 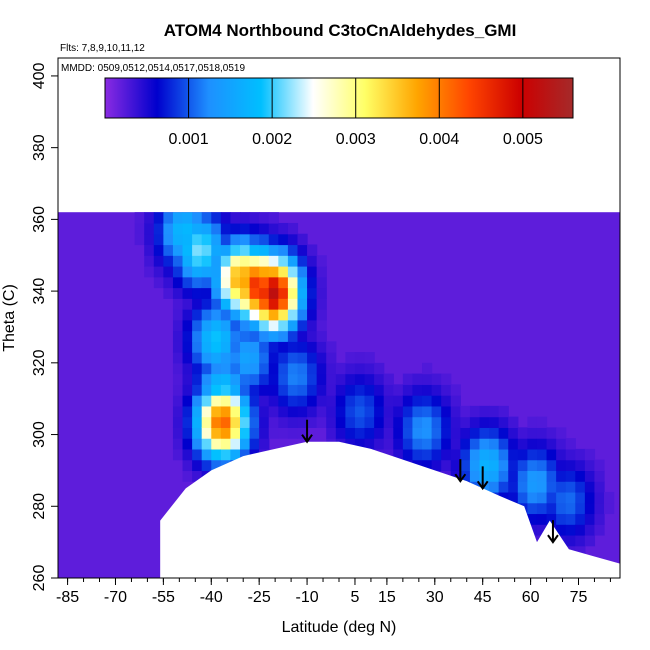 What do you see at coordinates (339, 98) in the screenshot?
I see `colorbar-gradient` at bounding box center [339, 98].